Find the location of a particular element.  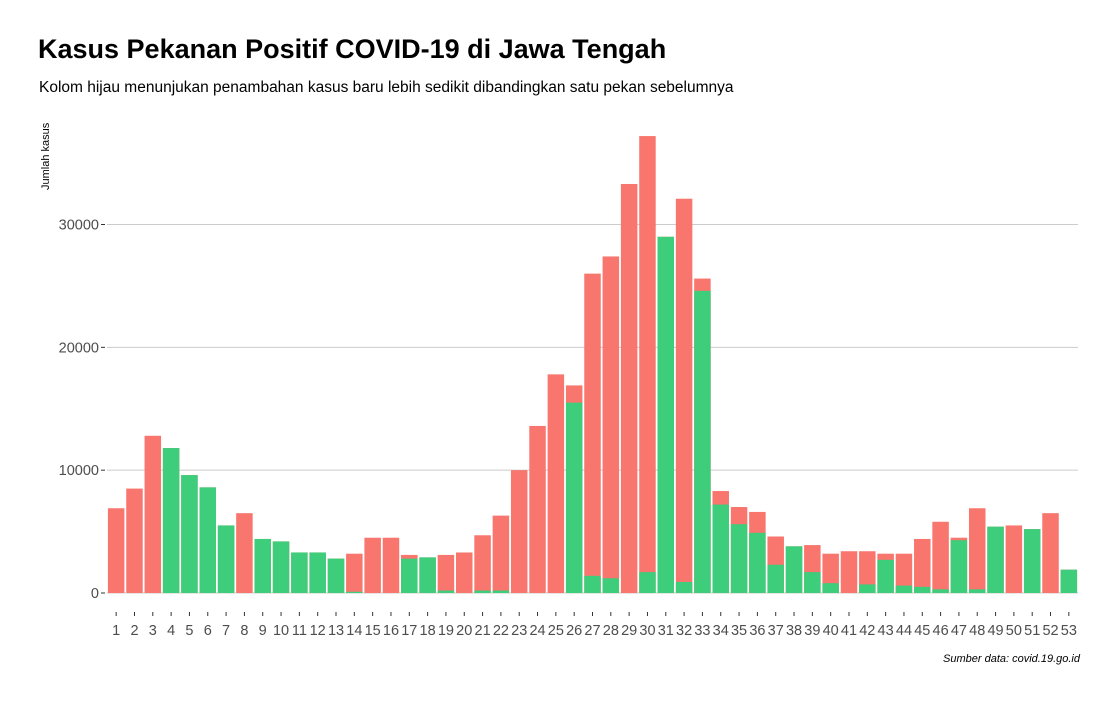

x-tick-label: 6 is located at coordinates (208, 631).